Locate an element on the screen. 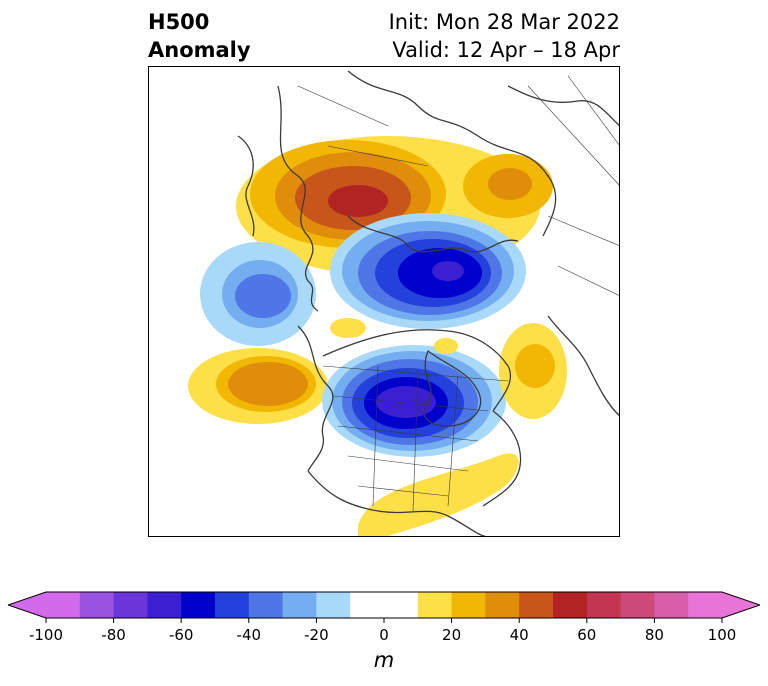 This screenshot has height=686, width=768. colorbar: -100 -80 -60 -40 -20 0 20 40 60 80 100 is located at coordinates (384, 617).